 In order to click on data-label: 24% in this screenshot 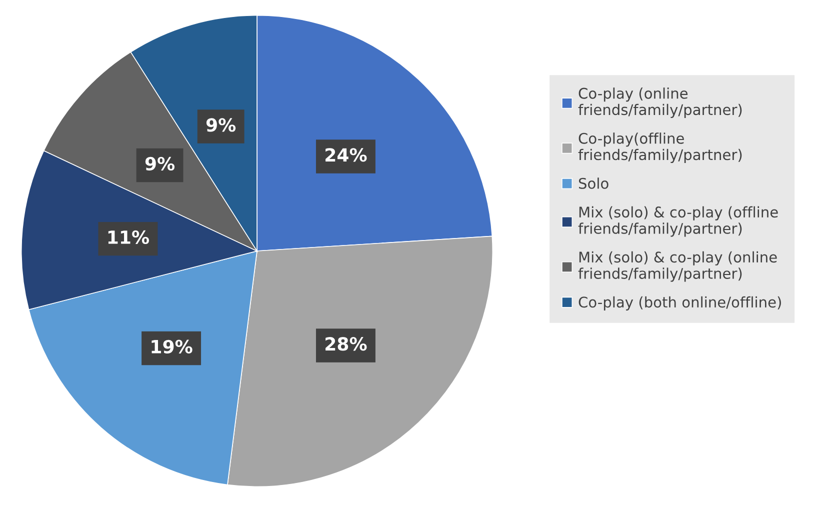, I will do `click(346, 155)`.